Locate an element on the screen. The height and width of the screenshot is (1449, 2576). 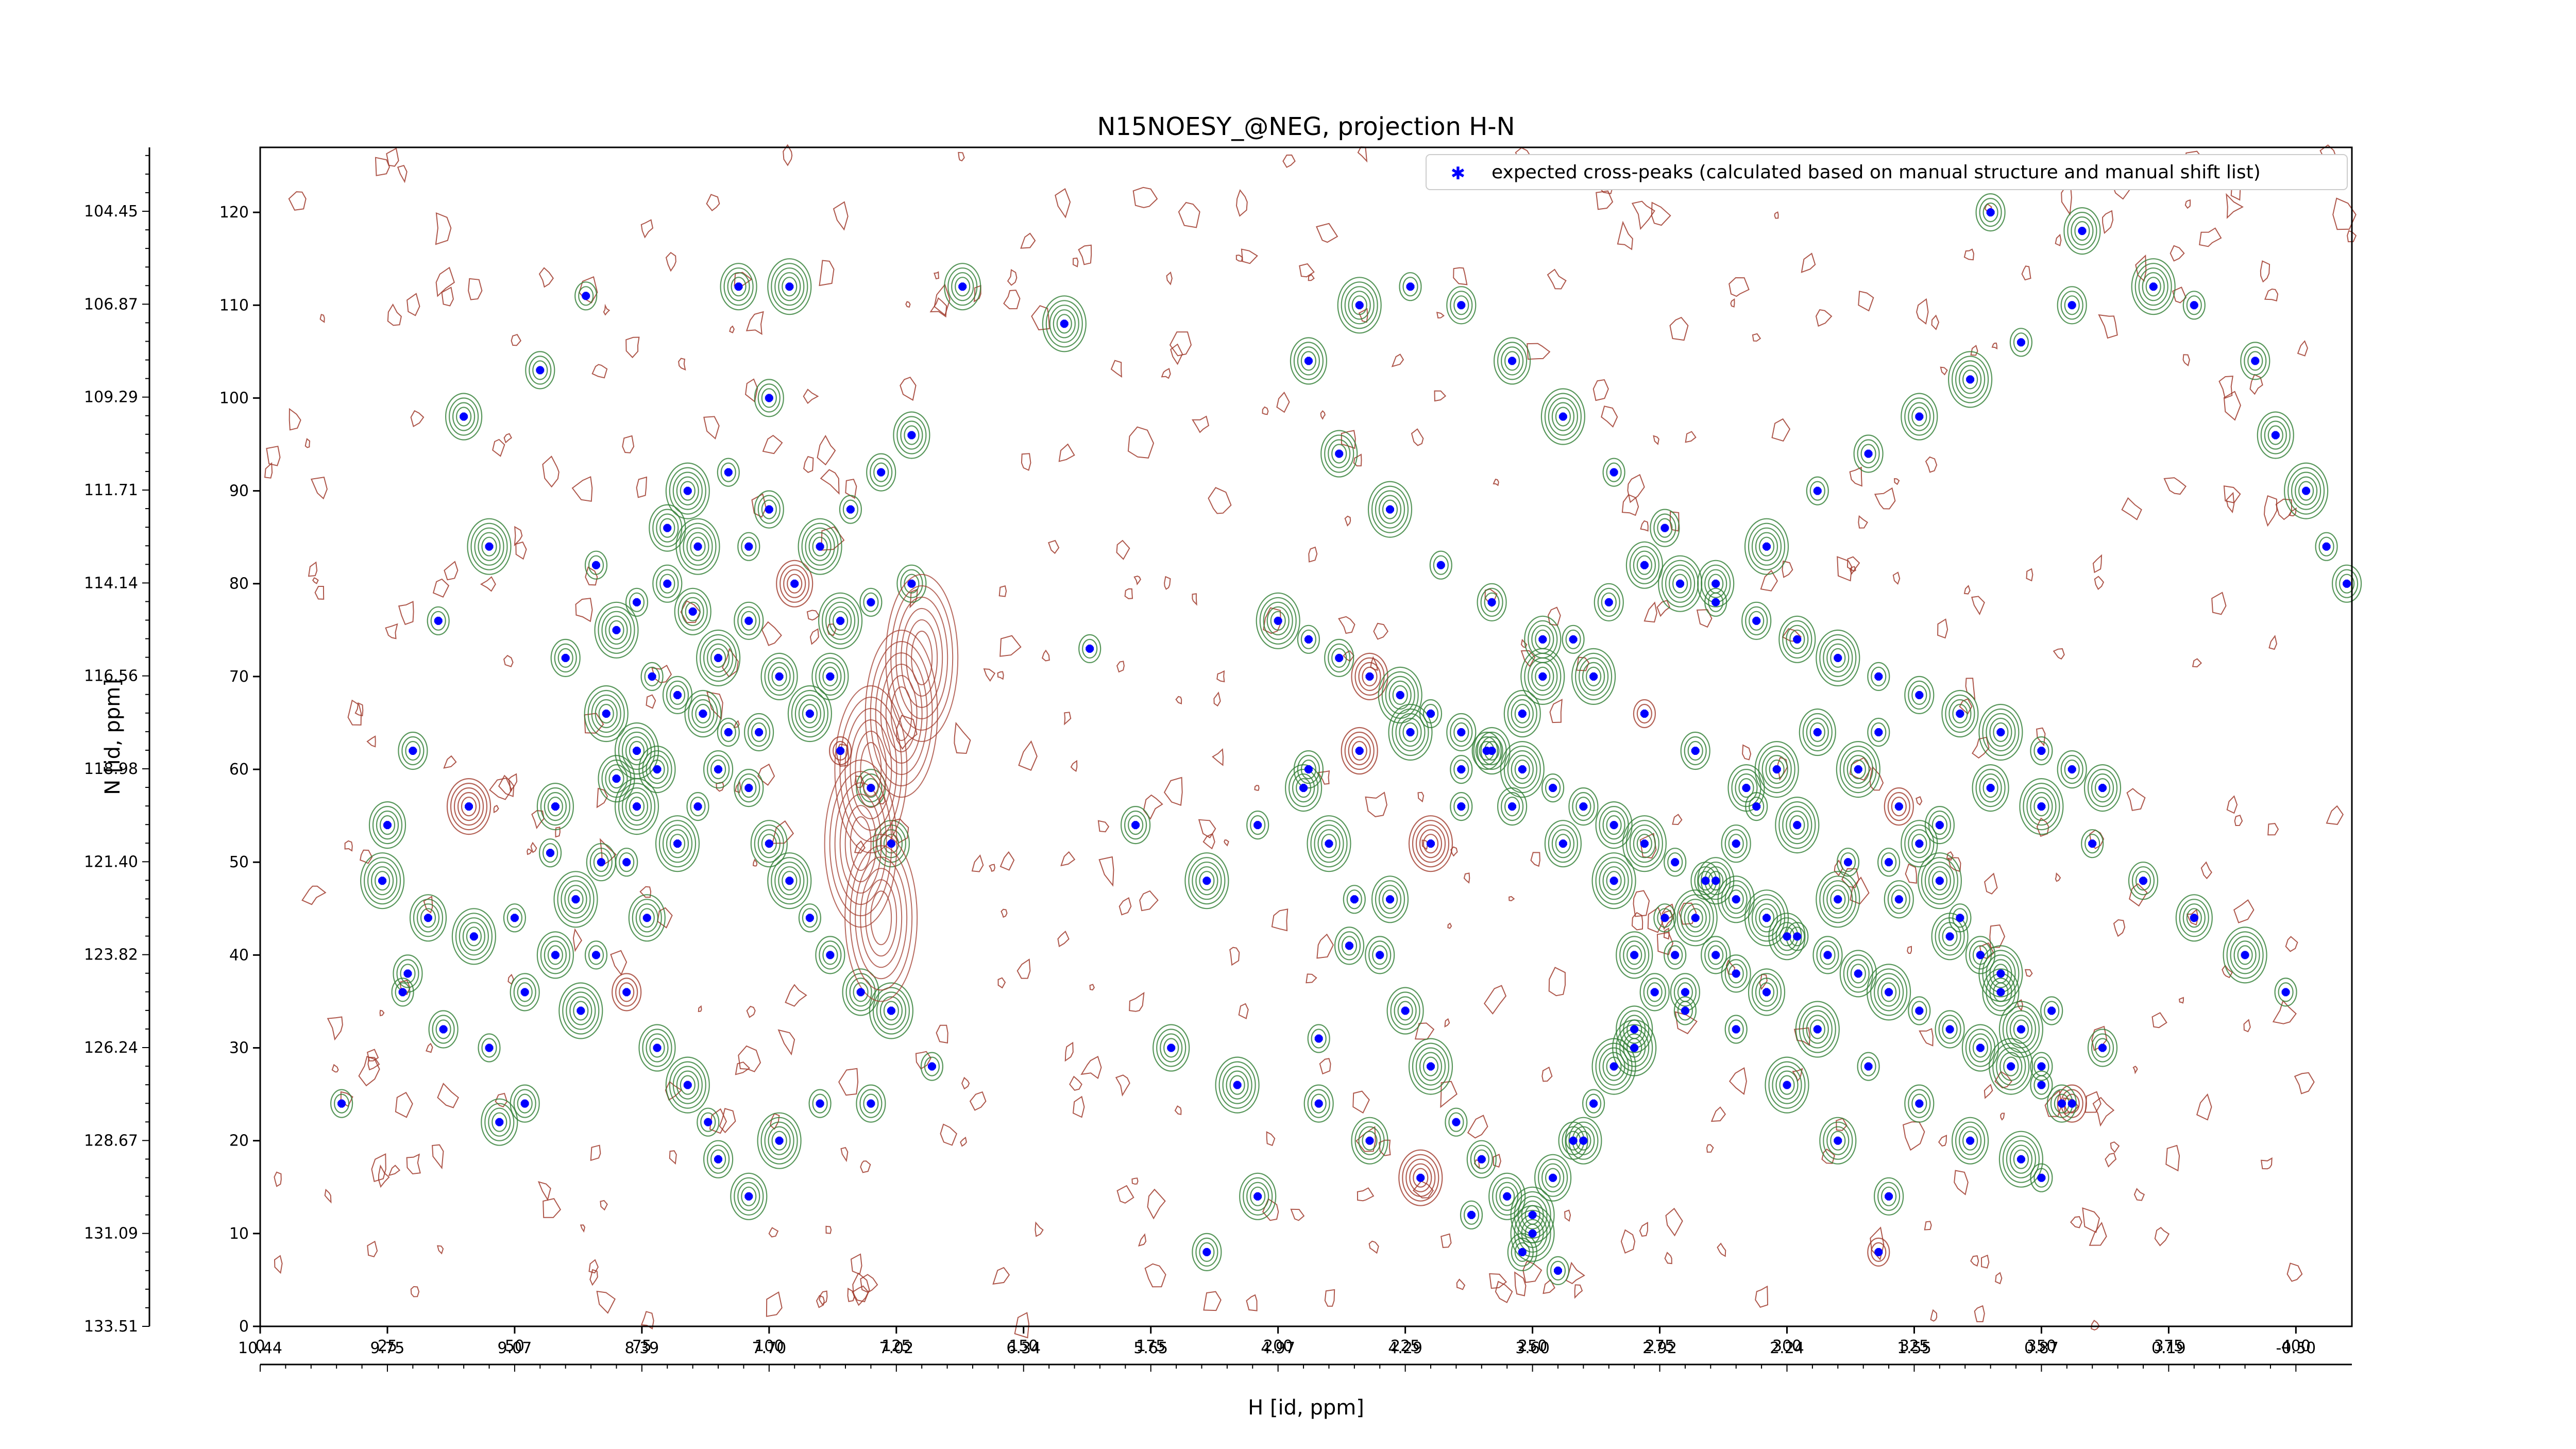
x-index-tick-label: 125 is located at coordinates (896, 1346).